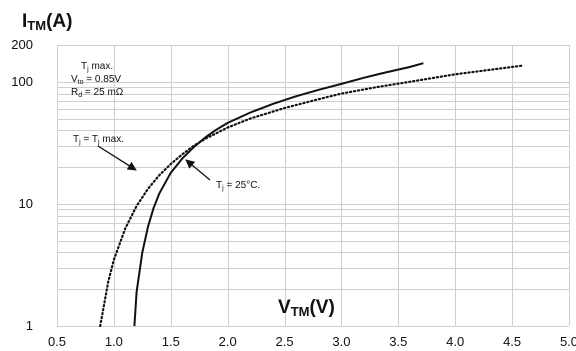  Describe the element at coordinates (22, 44) in the screenshot. I see `y-tick-label-3: 200` at that location.